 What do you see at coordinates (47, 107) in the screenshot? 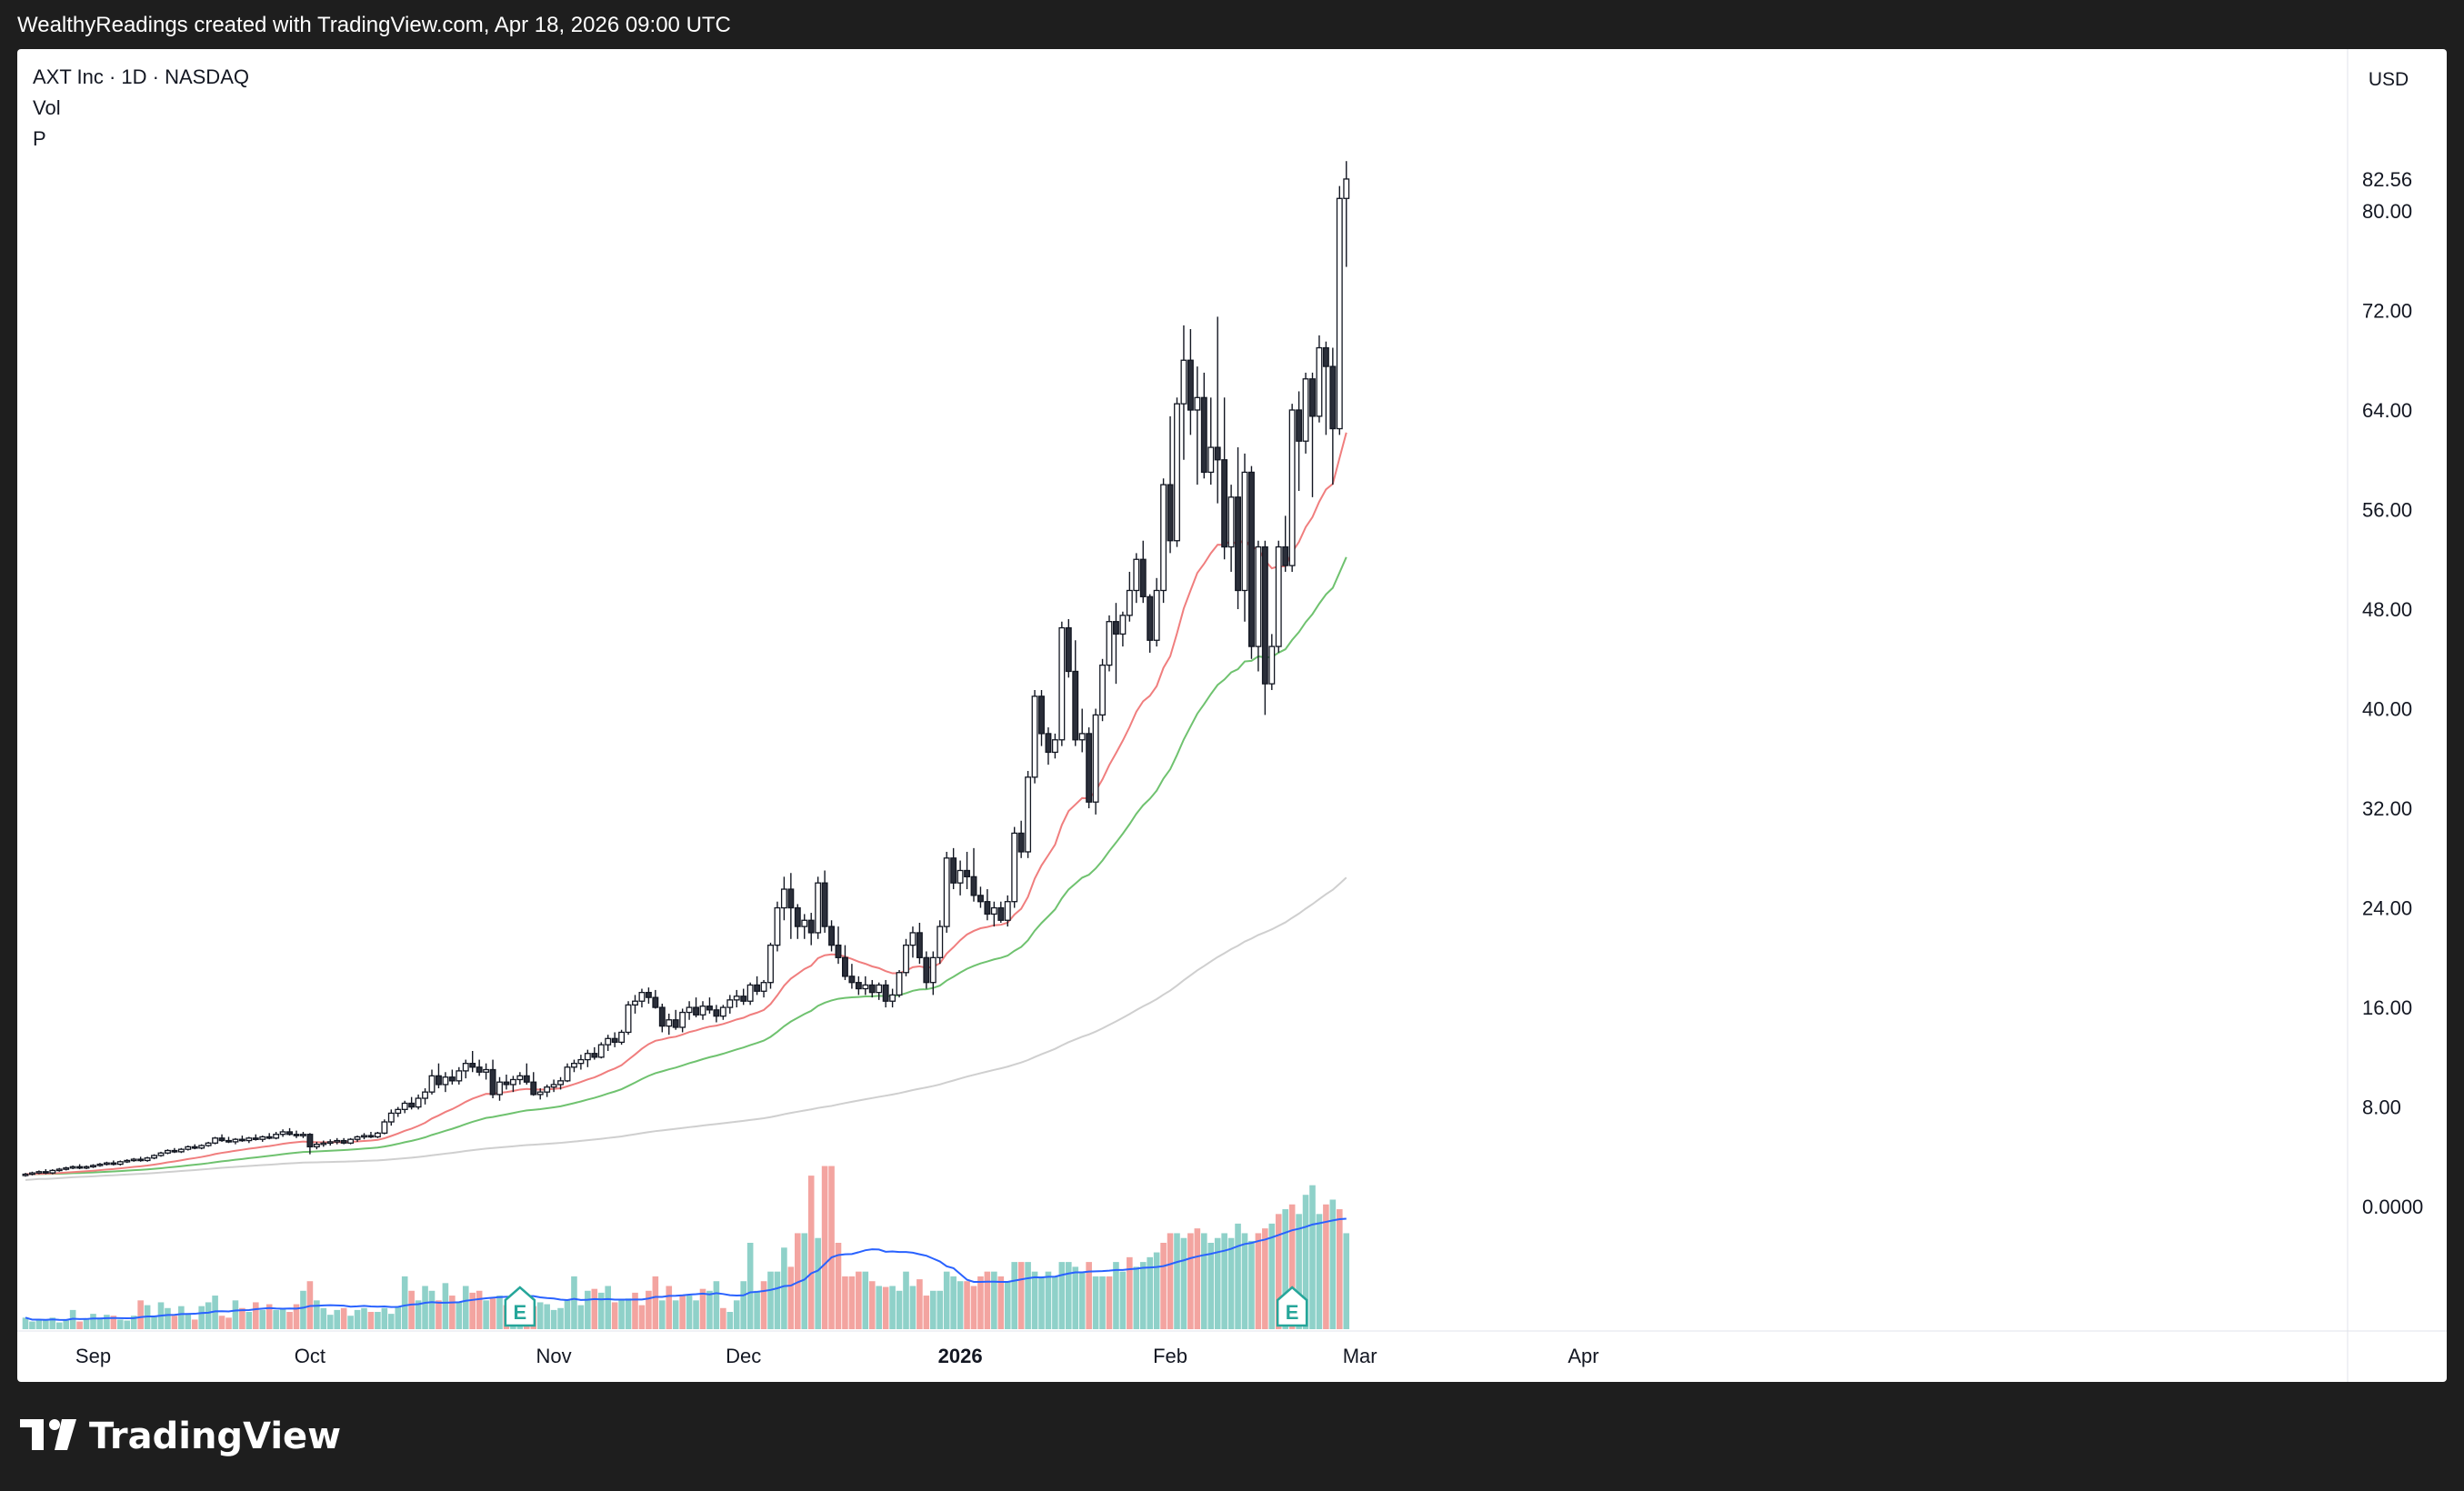
I see `volume-indicator-label: Vol` at bounding box center [47, 107].